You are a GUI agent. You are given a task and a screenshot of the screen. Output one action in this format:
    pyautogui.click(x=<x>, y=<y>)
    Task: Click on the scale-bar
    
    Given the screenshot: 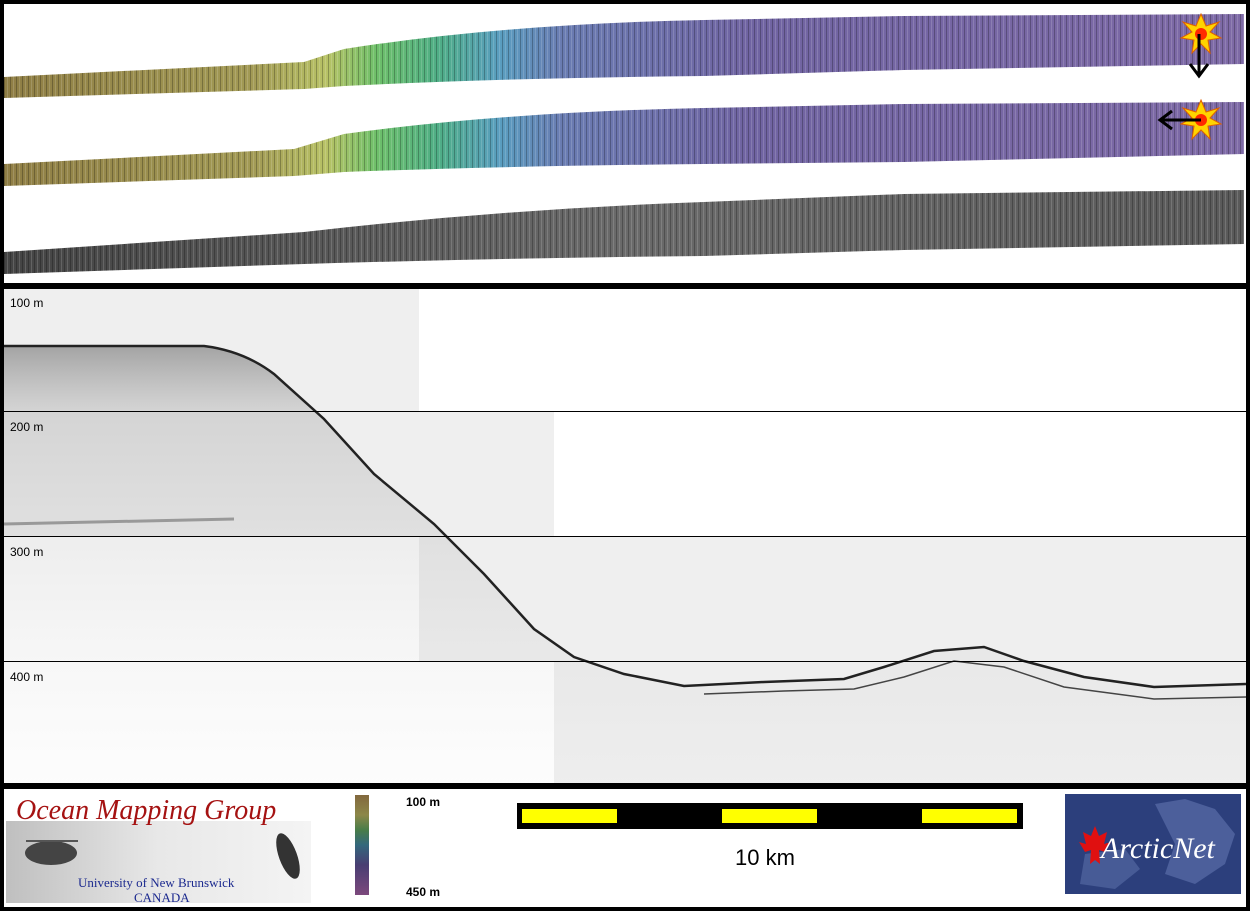 What is the action you would take?
    pyautogui.click(x=770, y=816)
    